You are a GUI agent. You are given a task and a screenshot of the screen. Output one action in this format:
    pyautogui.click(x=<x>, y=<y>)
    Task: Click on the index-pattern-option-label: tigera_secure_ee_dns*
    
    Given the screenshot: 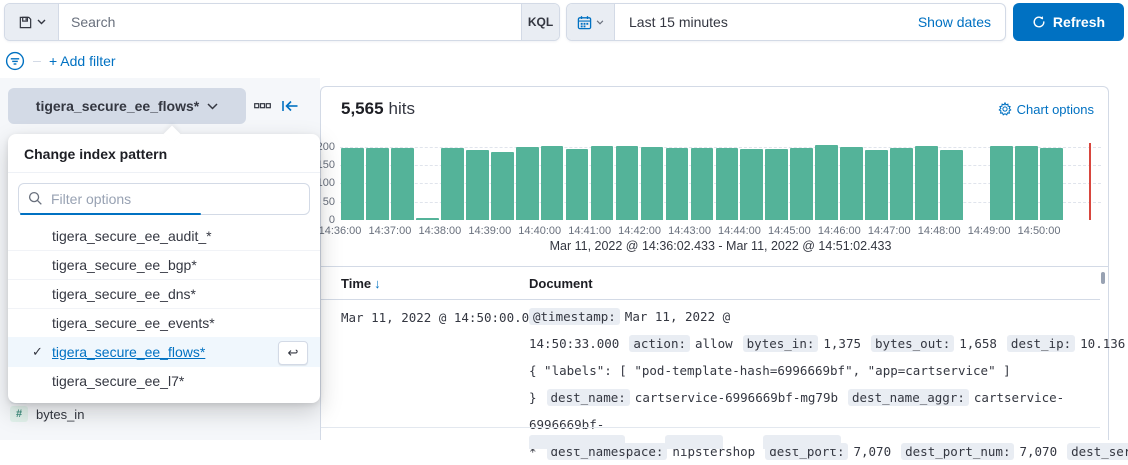 What is the action you would take?
    pyautogui.click(x=124, y=294)
    